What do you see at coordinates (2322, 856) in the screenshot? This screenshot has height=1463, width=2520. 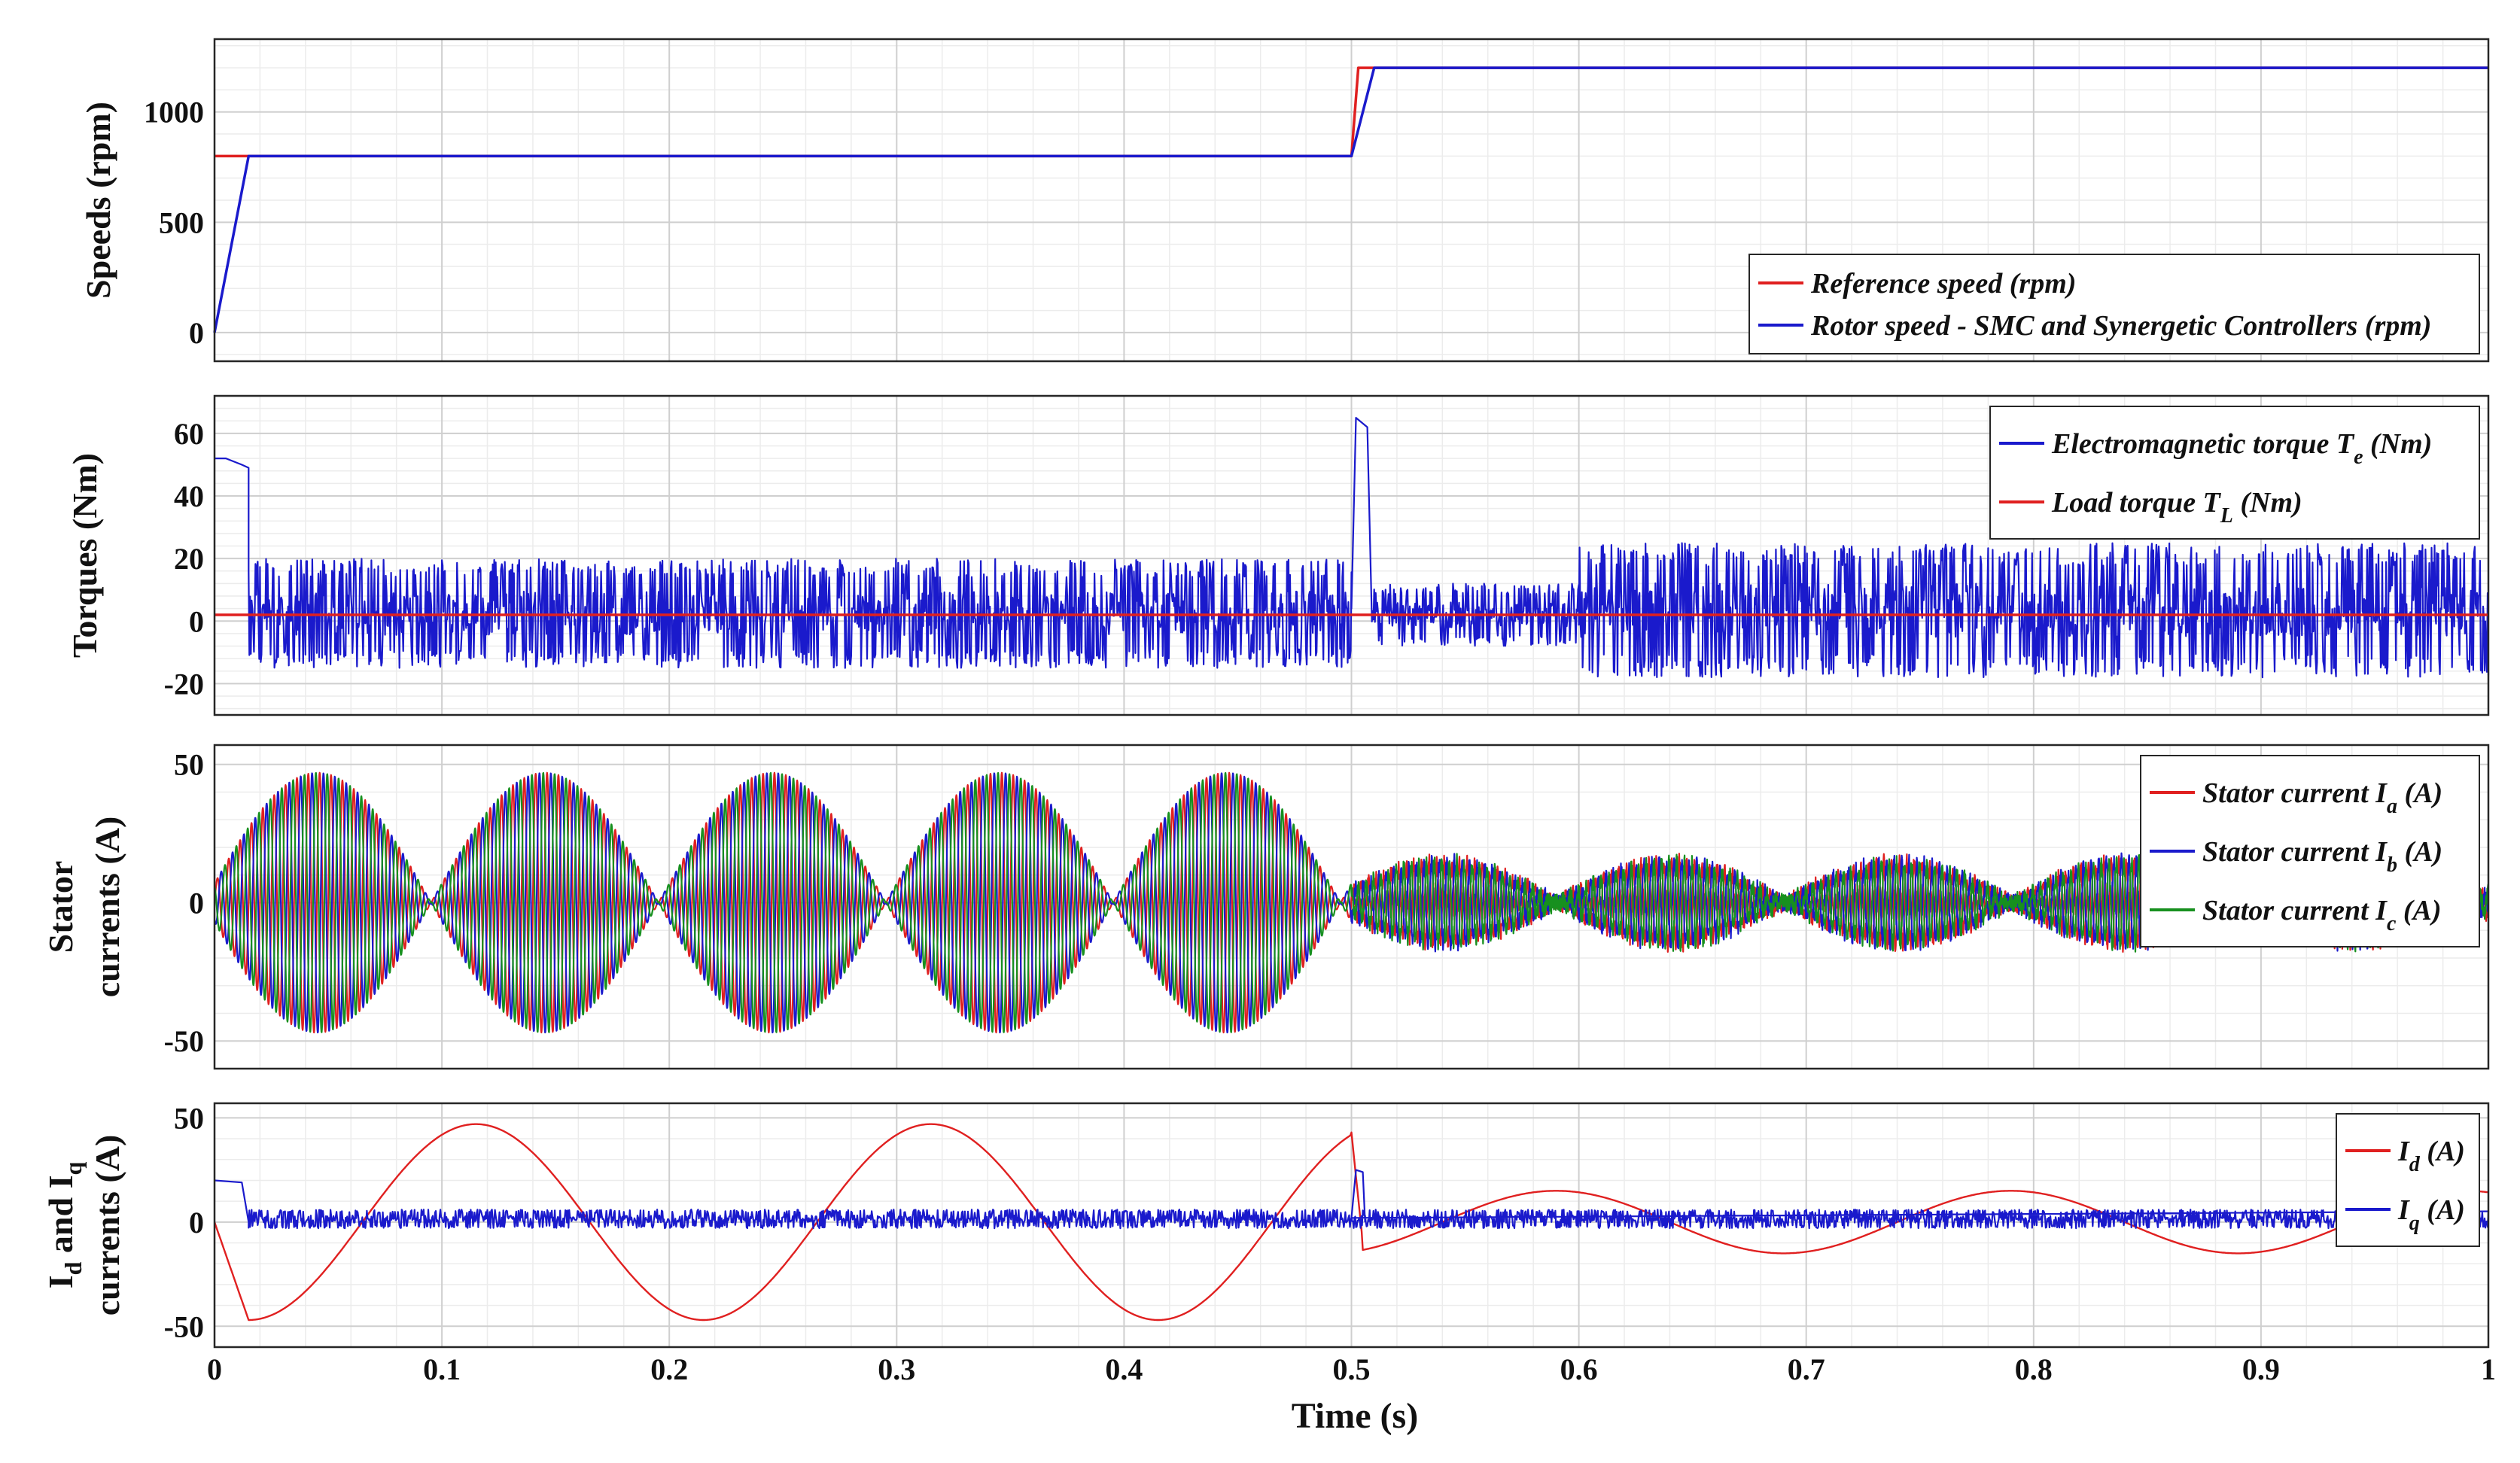 I see `legend-entry-label: Stator current Ib (A)` at bounding box center [2322, 856].